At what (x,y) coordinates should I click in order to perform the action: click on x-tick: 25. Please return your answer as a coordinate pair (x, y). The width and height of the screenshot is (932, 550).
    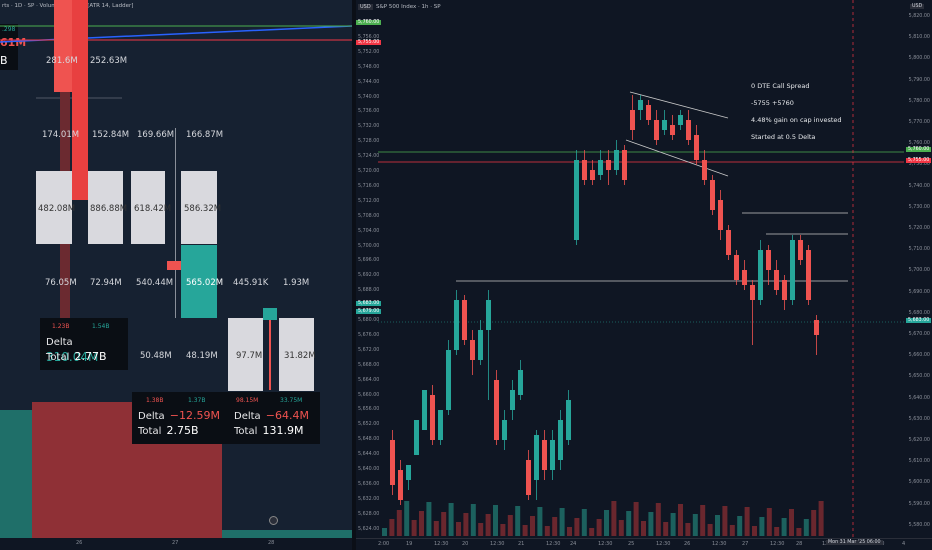
    Looking at the image, I should click on (631, 544).